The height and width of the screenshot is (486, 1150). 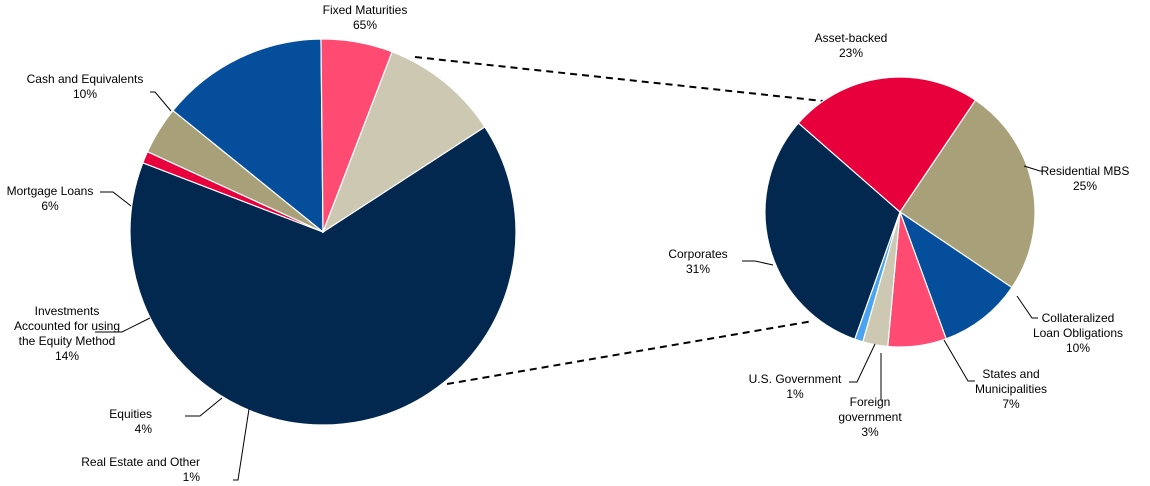 What do you see at coordinates (698, 269) in the screenshot?
I see `slice-percent: 31%` at bounding box center [698, 269].